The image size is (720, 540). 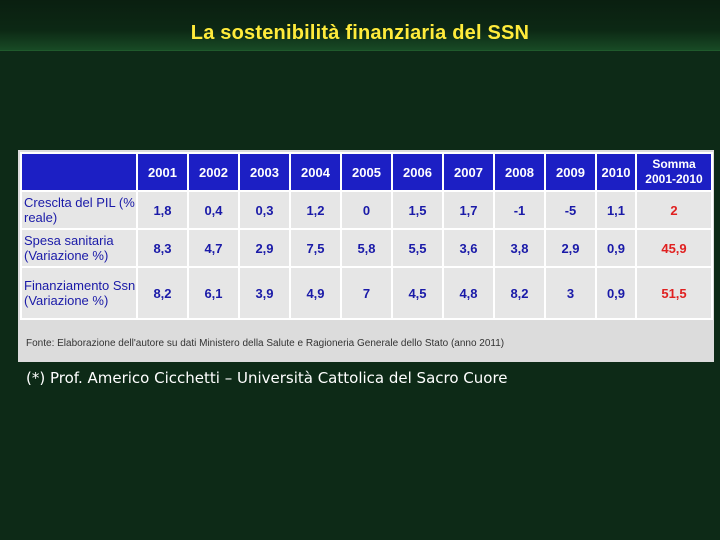 What do you see at coordinates (616, 210) in the screenshot?
I see `table-cell: 1,1` at bounding box center [616, 210].